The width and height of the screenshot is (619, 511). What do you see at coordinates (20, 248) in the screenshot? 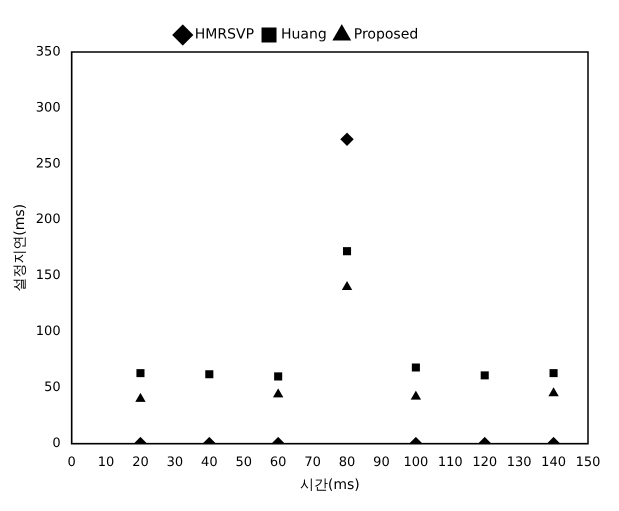
I see `y-axis-title: 설정지연(ms)` at bounding box center [20, 248].